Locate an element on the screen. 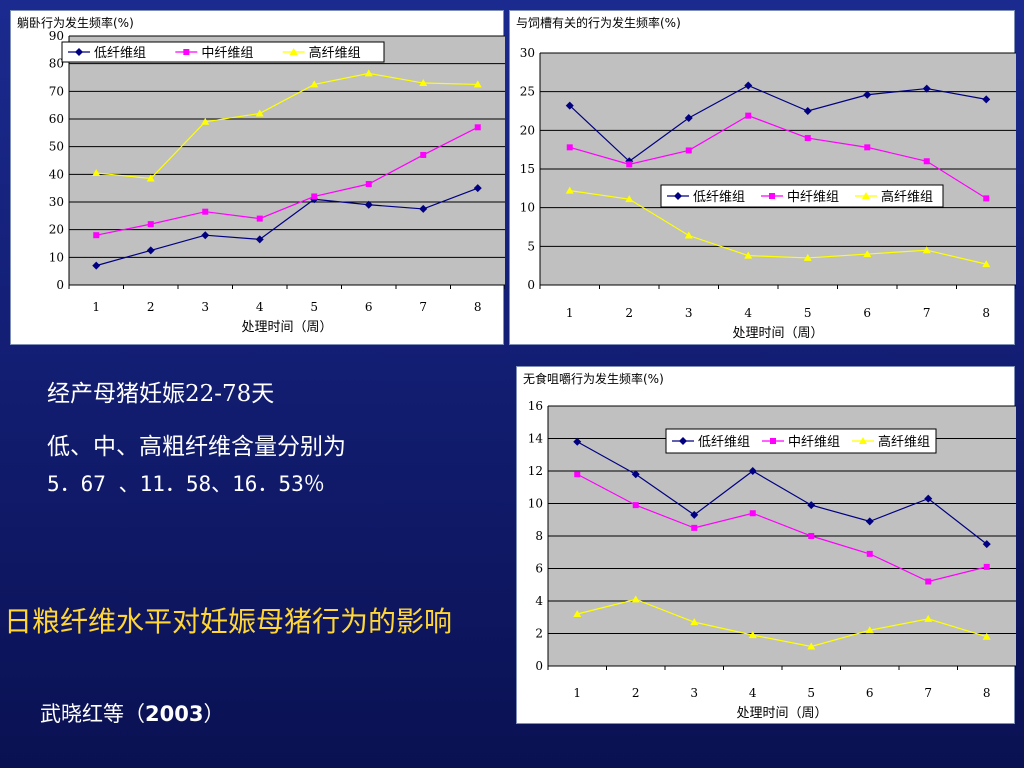 The image size is (1024, 768). y-tick-label: 6 is located at coordinates (539, 569).